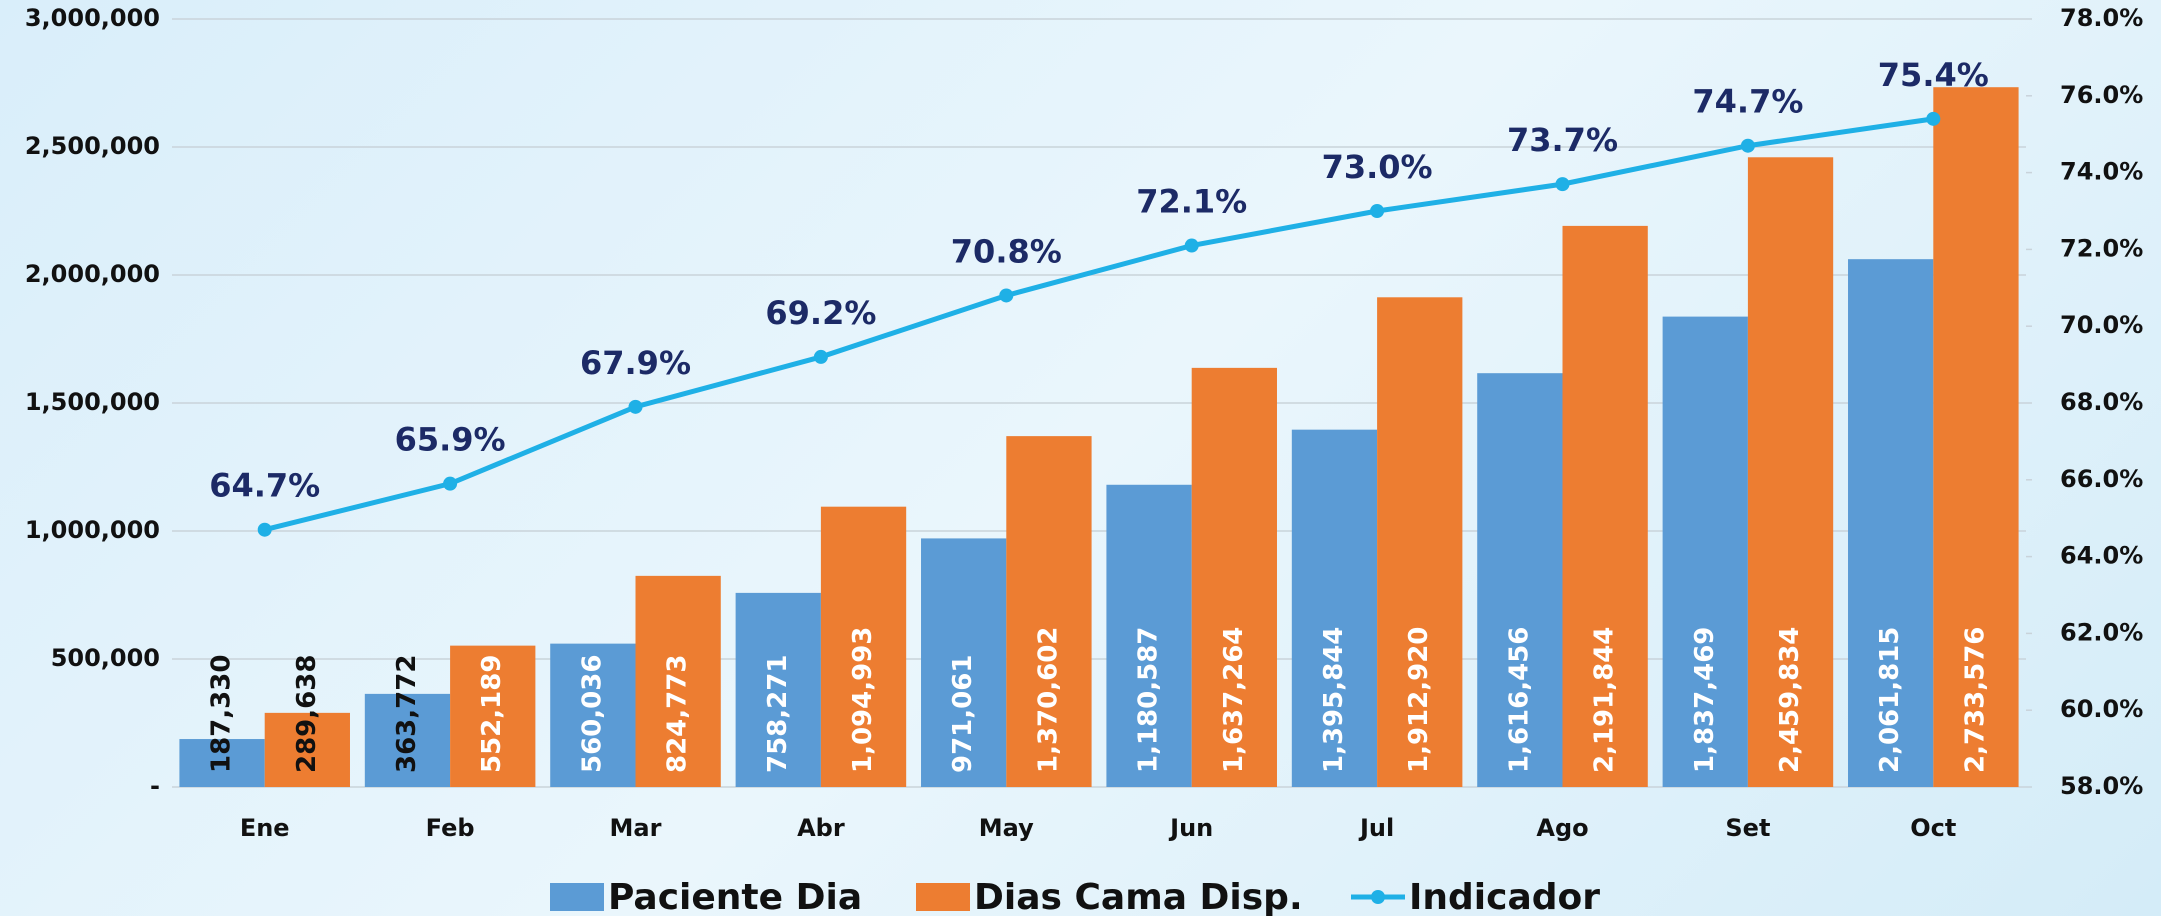 This screenshot has width=2161, height=916. What do you see at coordinates (963, 714) in the screenshot?
I see `bar-value-label: 971,061` at bounding box center [963, 714].